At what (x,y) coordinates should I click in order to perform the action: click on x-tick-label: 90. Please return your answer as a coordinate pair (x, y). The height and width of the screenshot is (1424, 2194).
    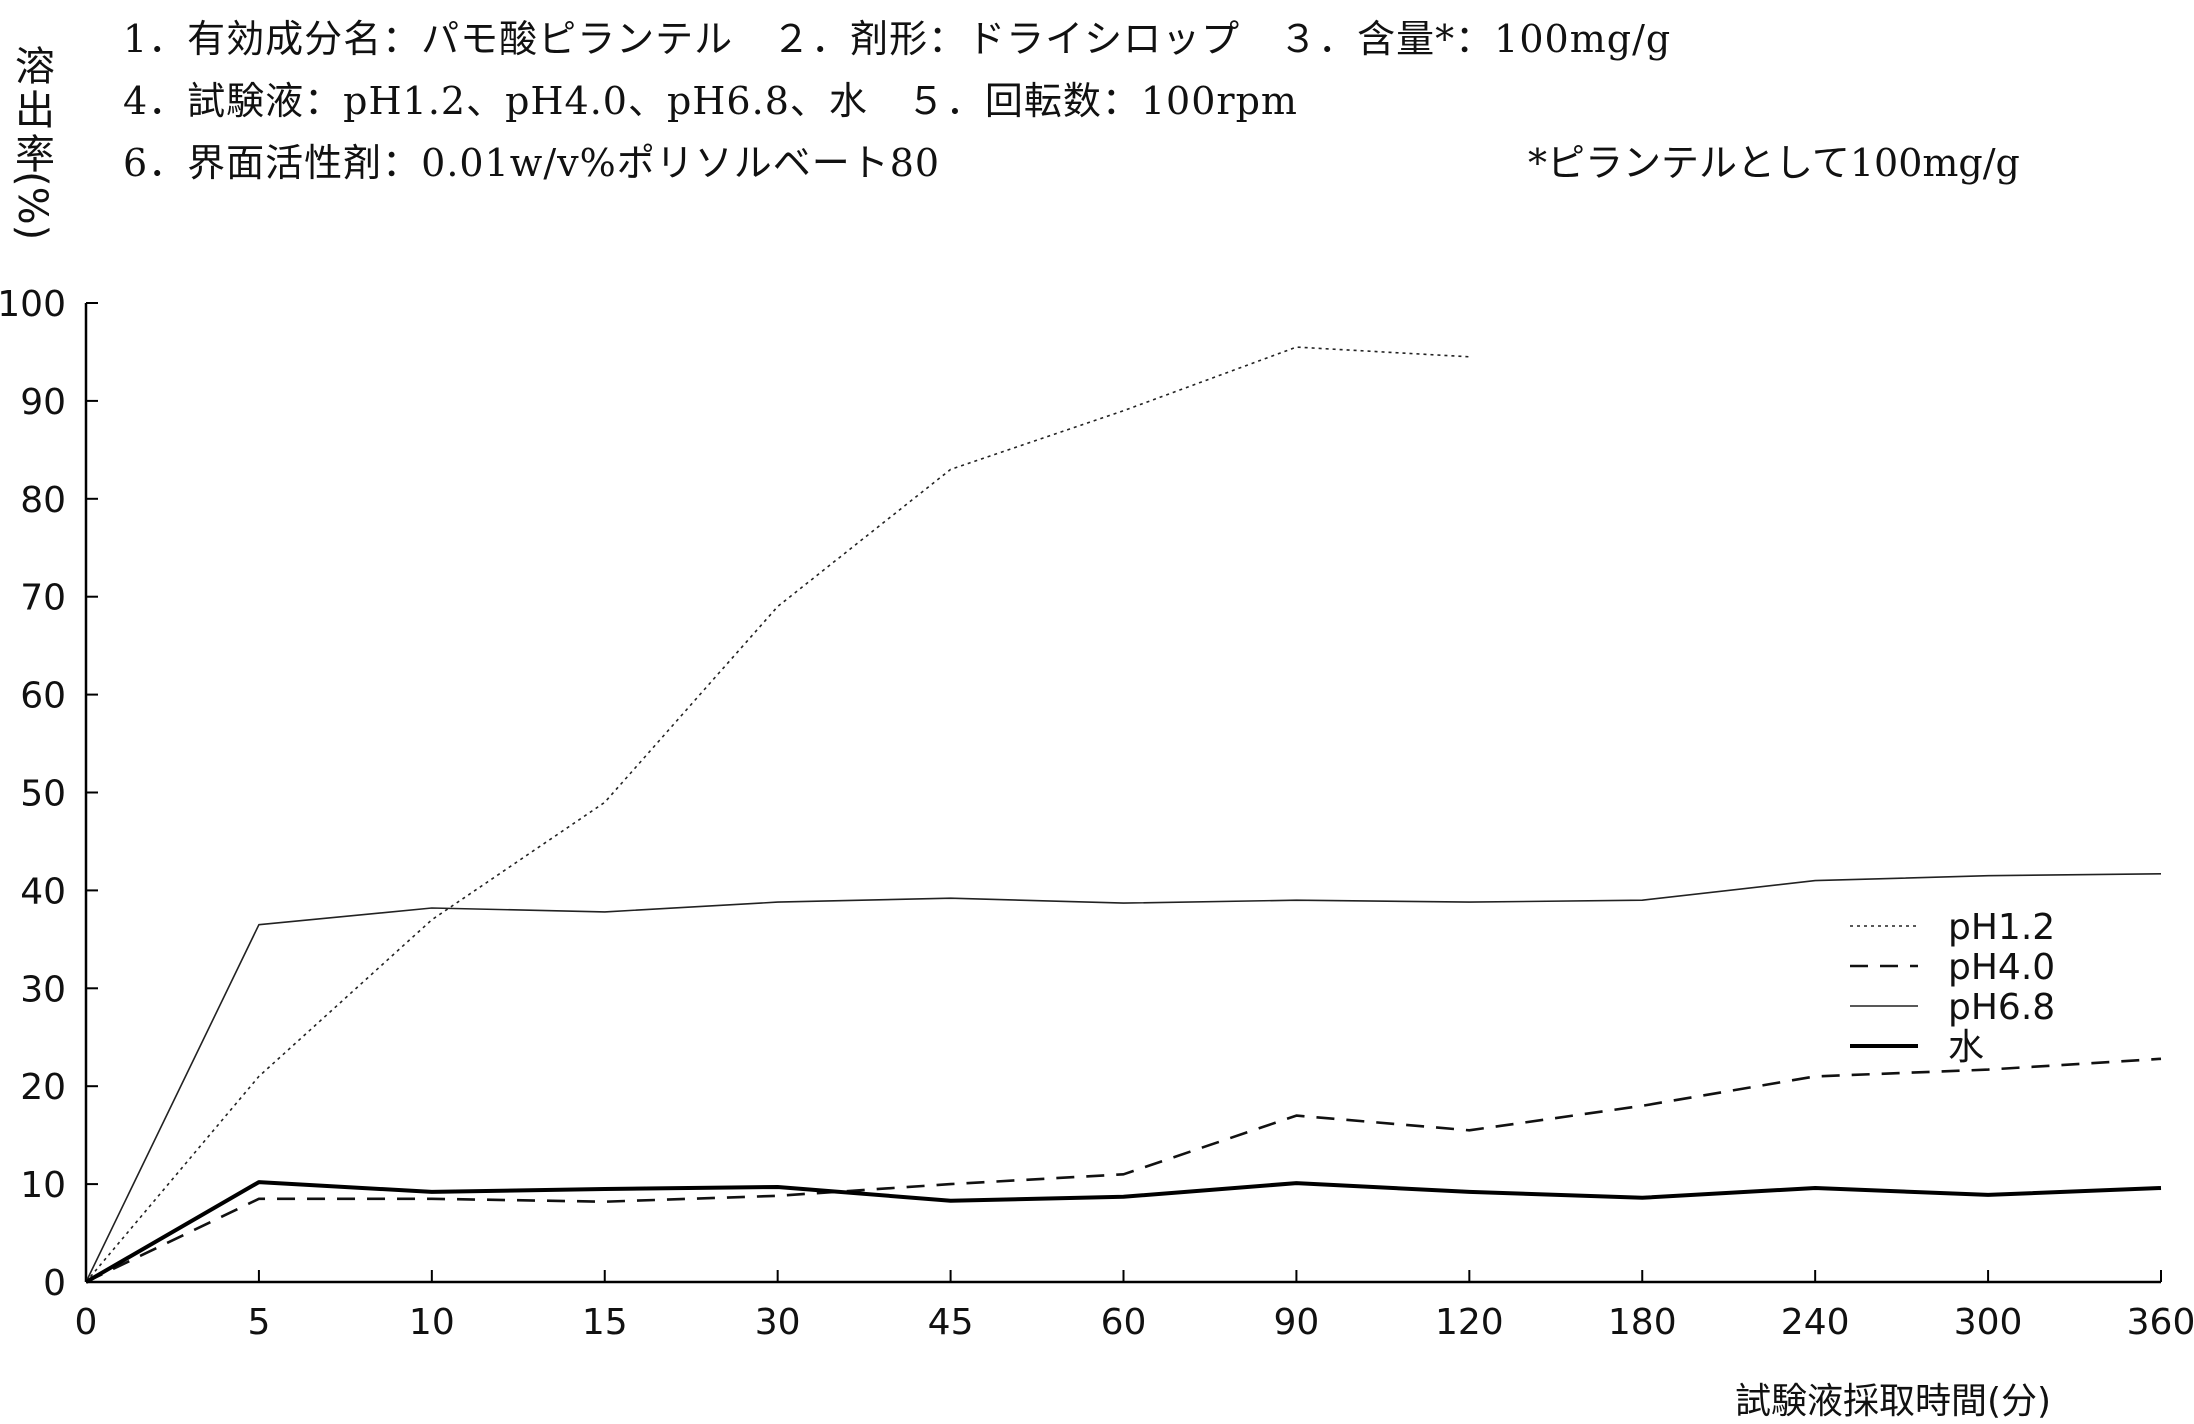
    Looking at the image, I should click on (1297, 1322).